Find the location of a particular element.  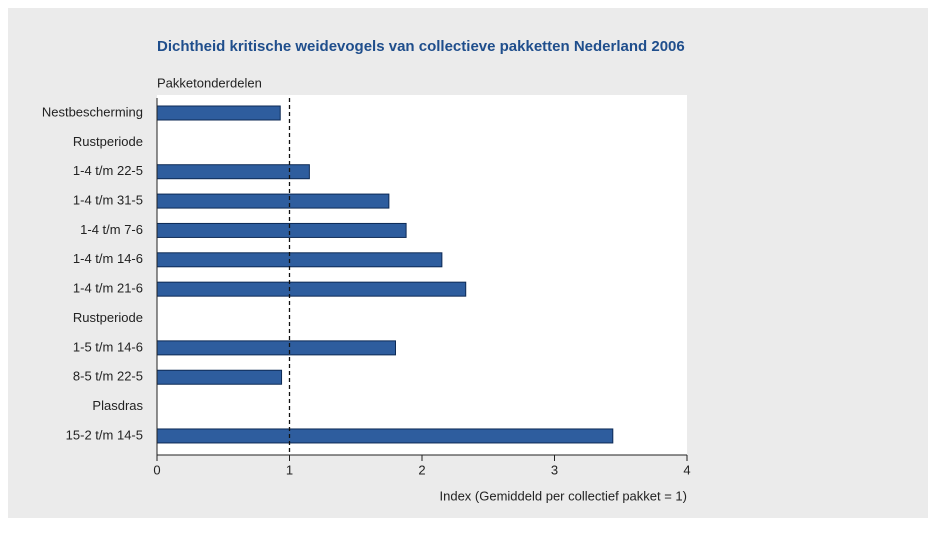

y-tick-label: 1-5 t/m 14-6 is located at coordinates (108, 346).